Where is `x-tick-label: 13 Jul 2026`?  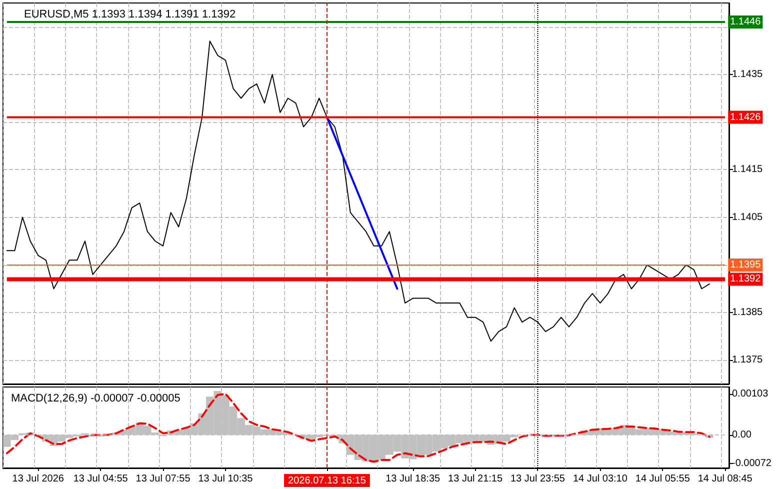
x-tick-label: 13 Jul 2026 is located at coordinates (38, 479).